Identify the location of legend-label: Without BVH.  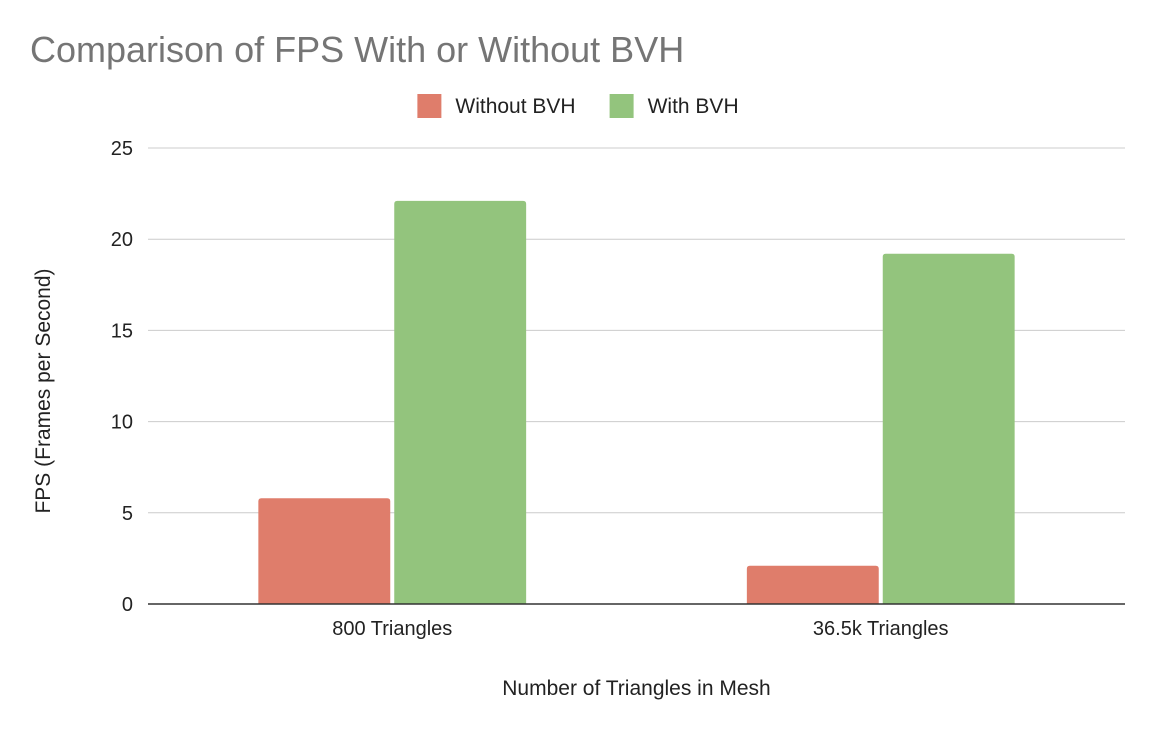
(515, 106).